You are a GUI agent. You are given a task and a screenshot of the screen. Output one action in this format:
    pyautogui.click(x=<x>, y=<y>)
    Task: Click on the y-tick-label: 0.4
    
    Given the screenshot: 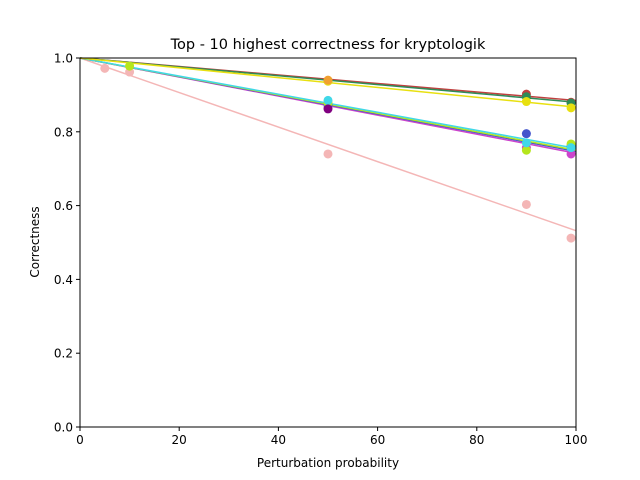 What is the action you would take?
    pyautogui.click(x=63, y=280)
    